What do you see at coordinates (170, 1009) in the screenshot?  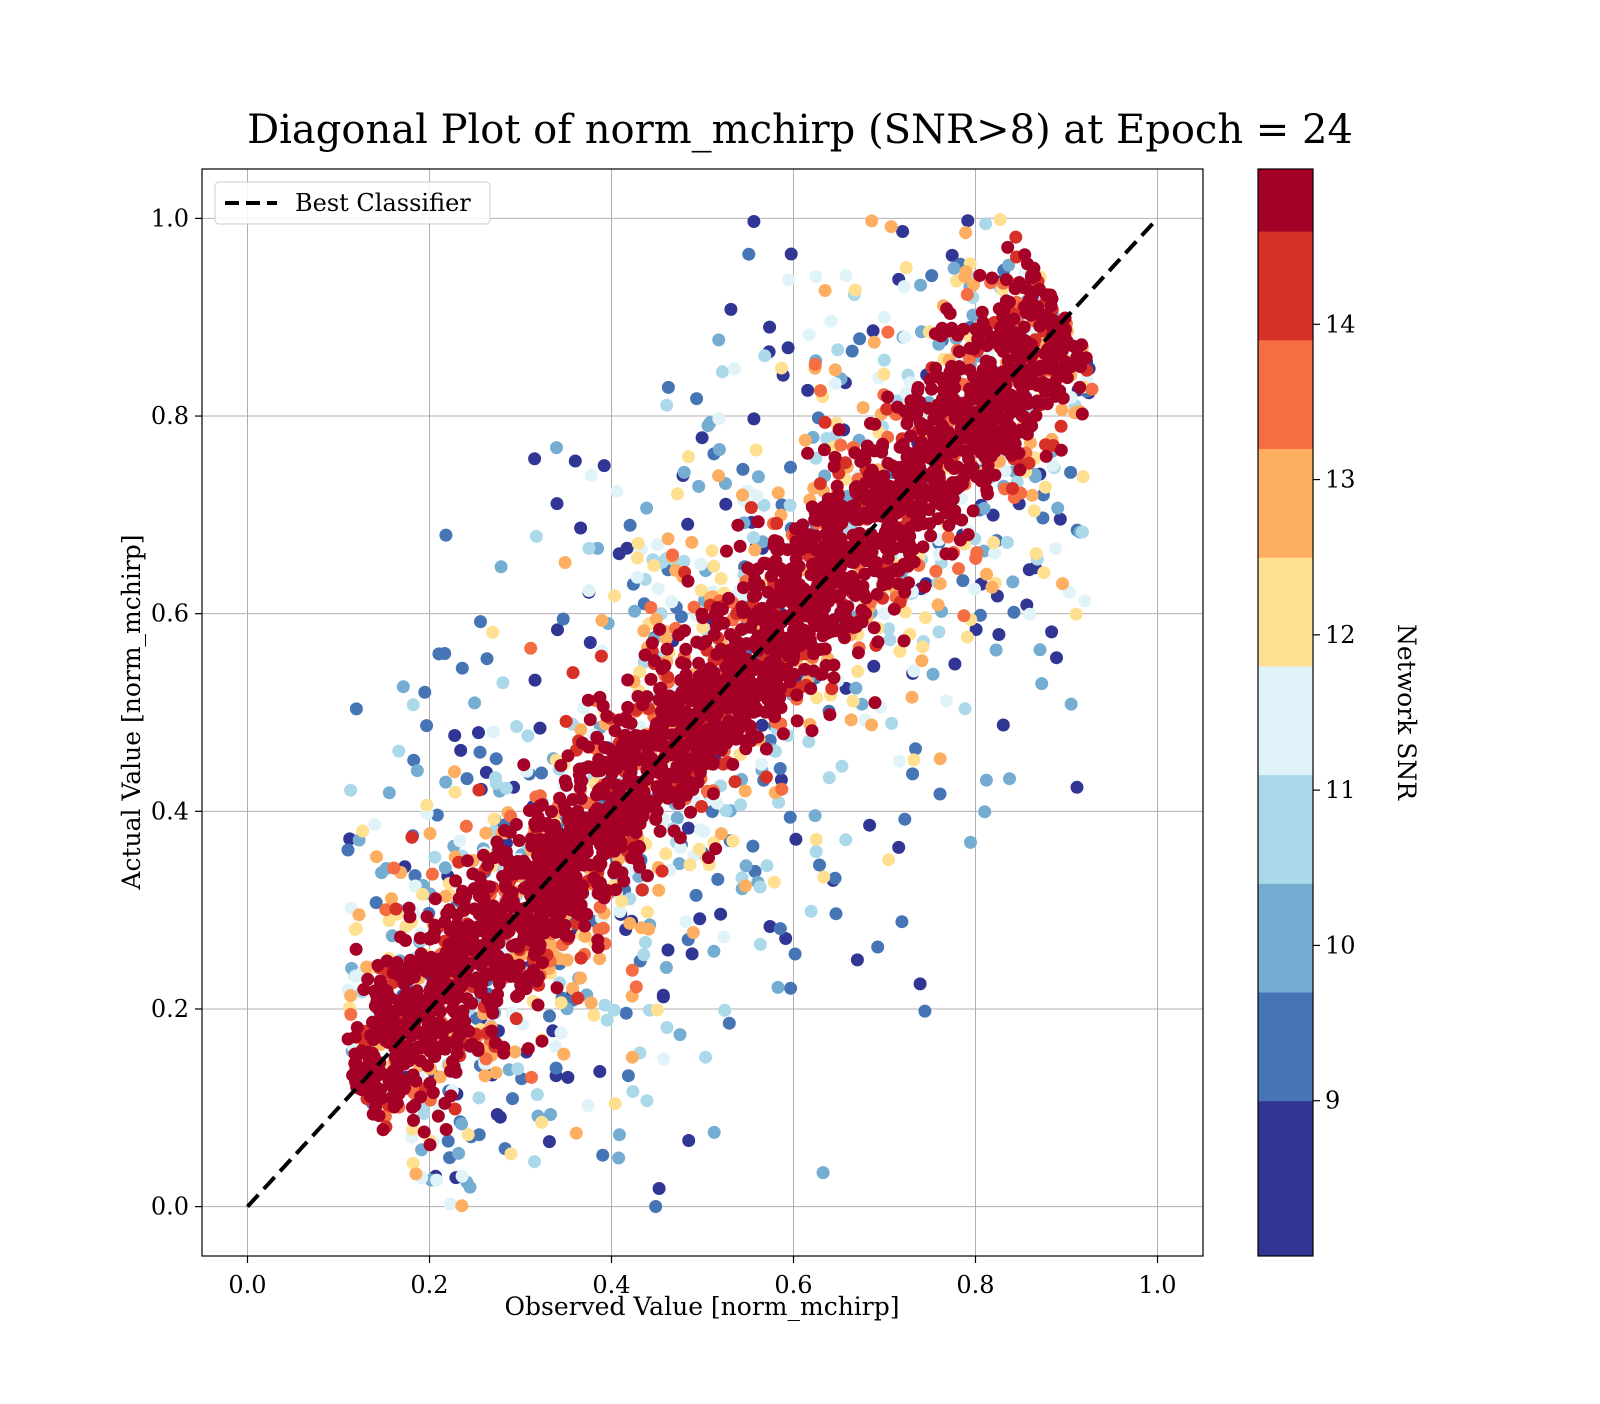 I see `y-tick-label: 0.2` at bounding box center [170, 1009].